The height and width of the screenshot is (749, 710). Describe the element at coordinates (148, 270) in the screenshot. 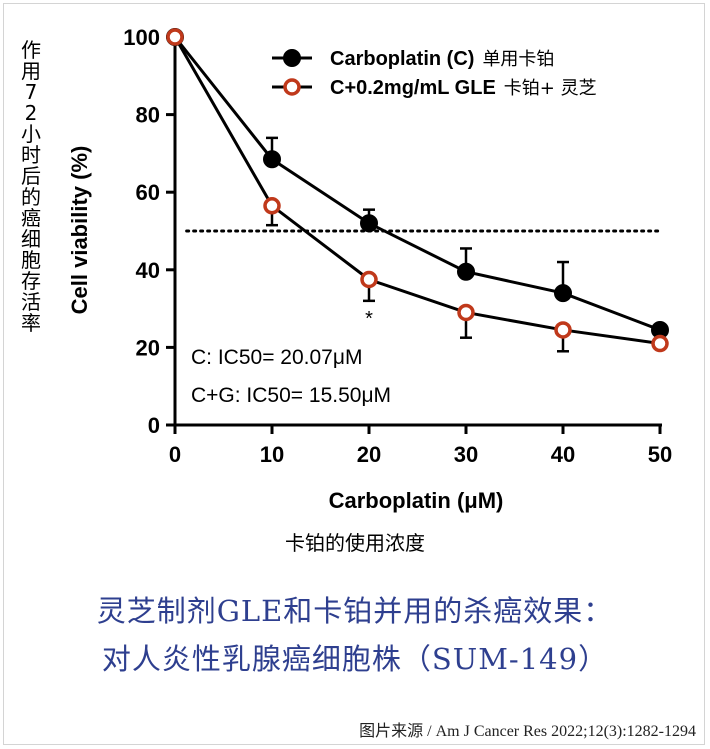

I see `y-tick-label: 40` at that location.